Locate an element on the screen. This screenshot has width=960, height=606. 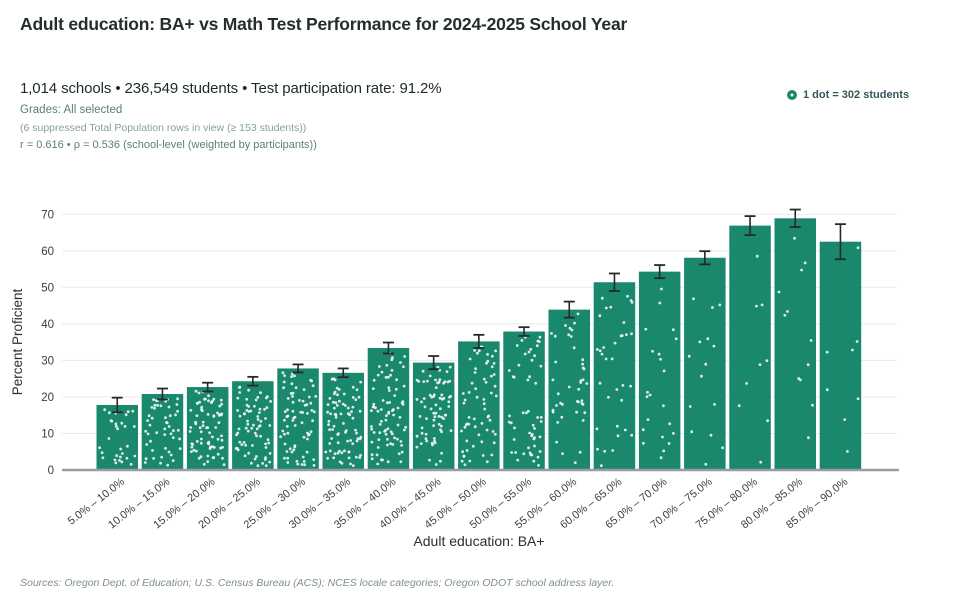
bar-60.0% – 65.0% is located at coordinates (614, 376).